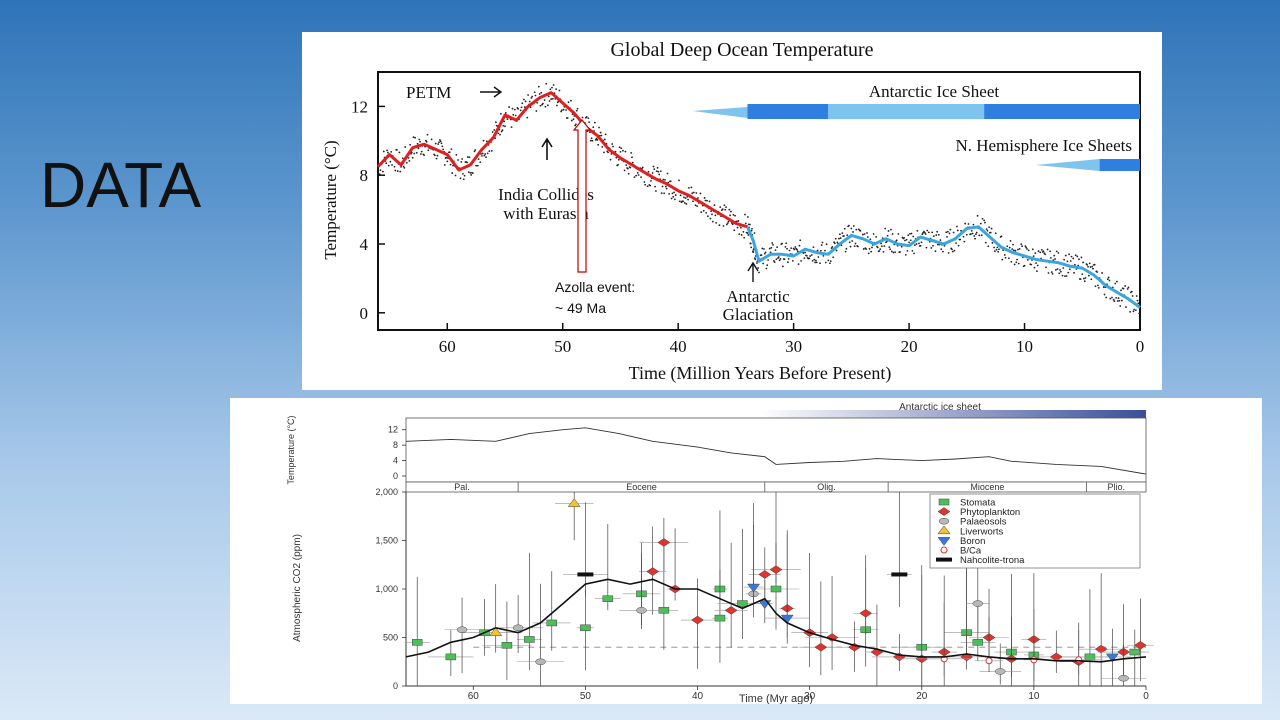  I want to click on epoch-band, so click(776, 487).